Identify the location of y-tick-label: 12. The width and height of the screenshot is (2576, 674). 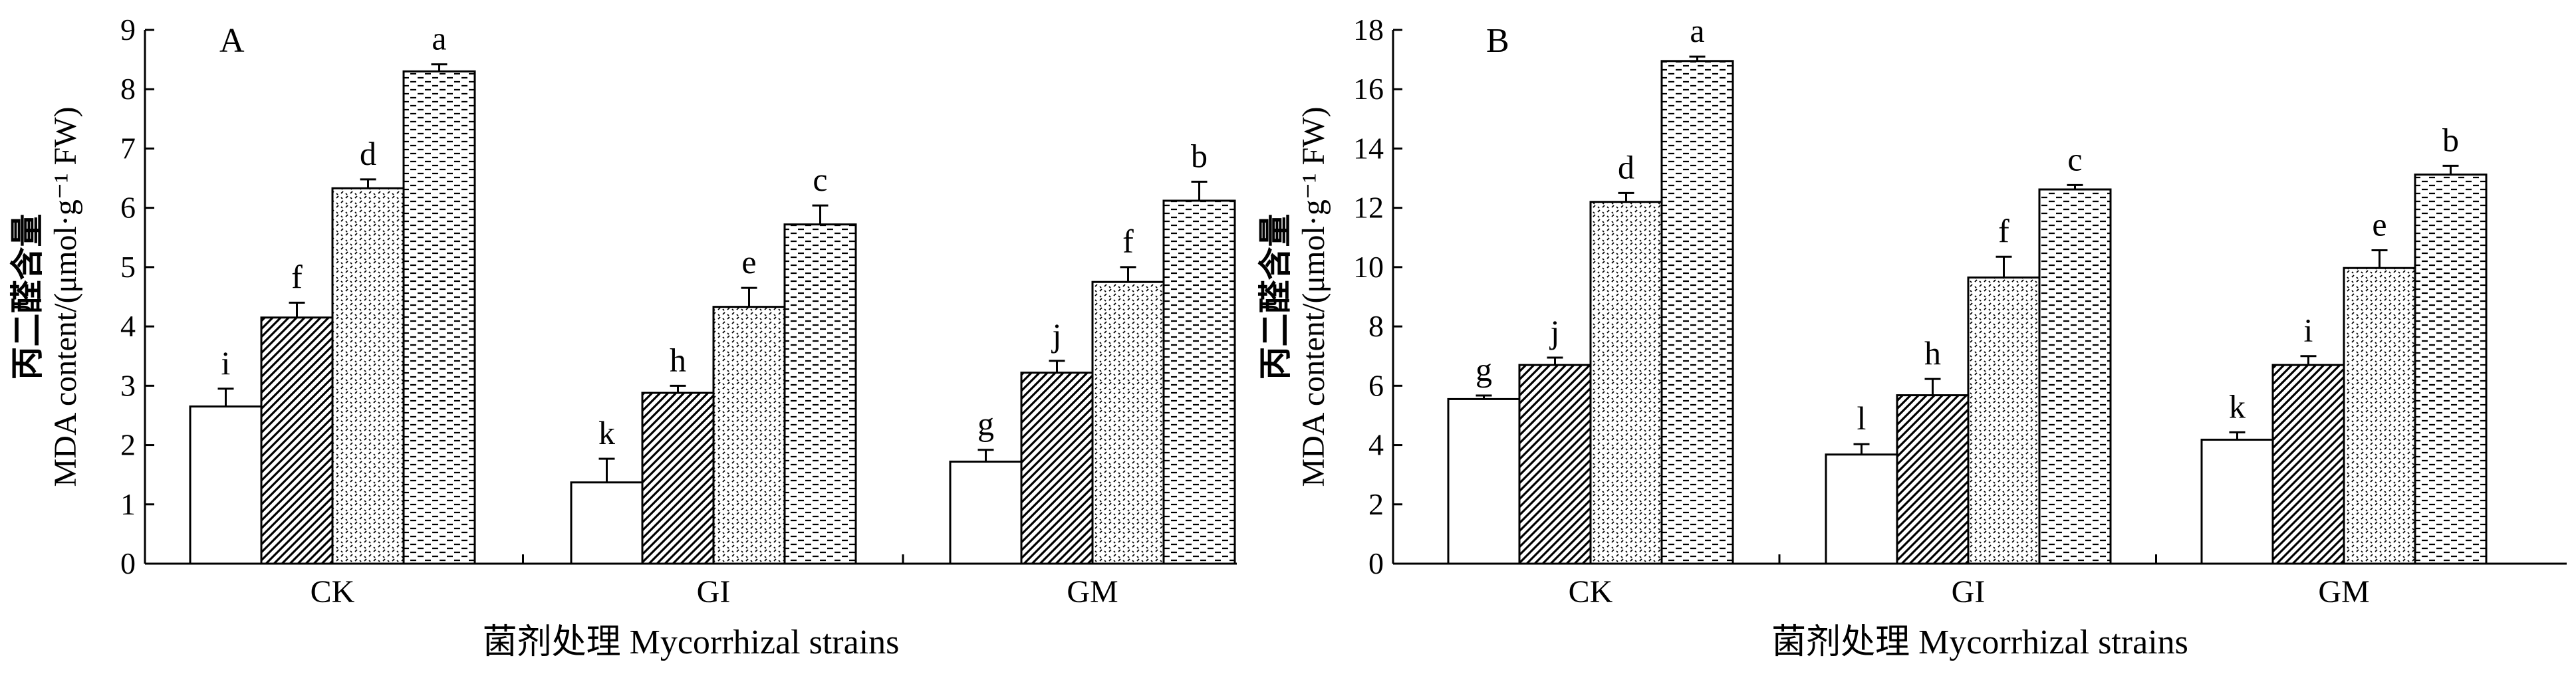
(1368, 208).